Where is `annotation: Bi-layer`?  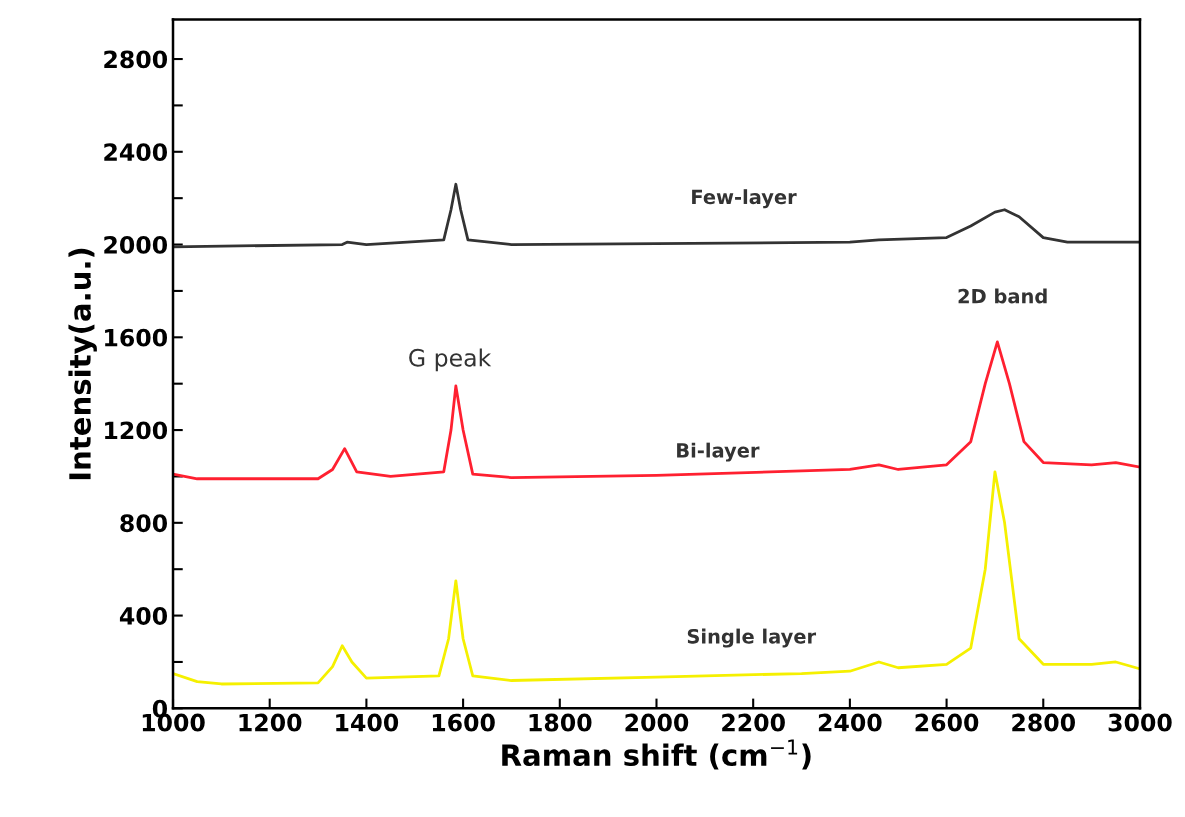 annotation: Bi-layer is located at coordinates (718, 452).